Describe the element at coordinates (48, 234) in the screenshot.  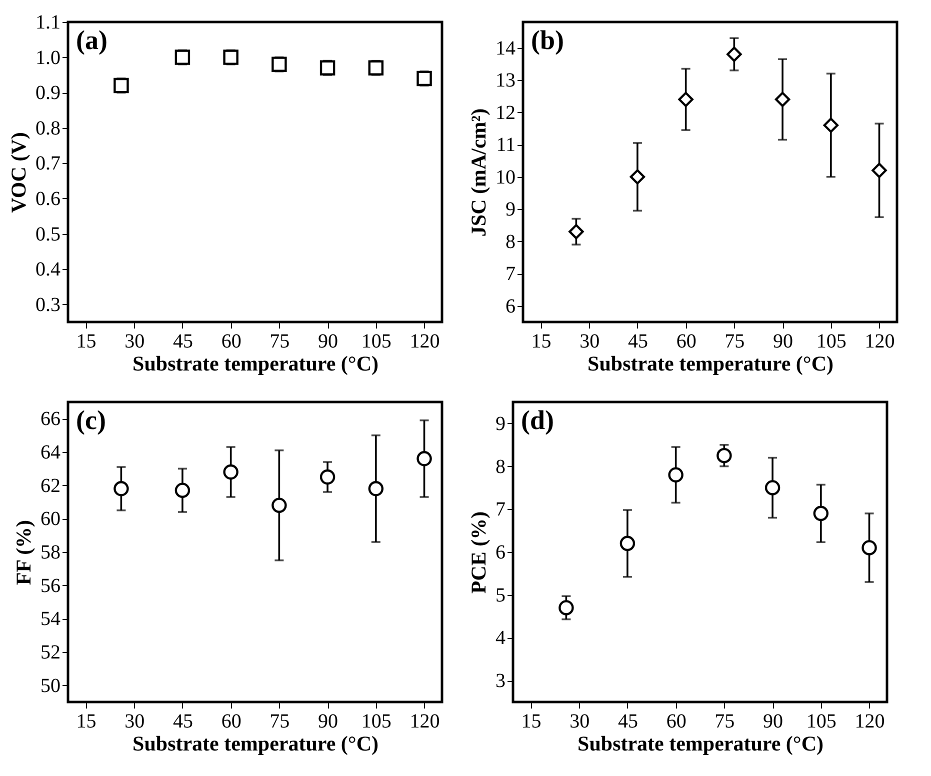
I see `y-tick-label: 0.5` at that location.